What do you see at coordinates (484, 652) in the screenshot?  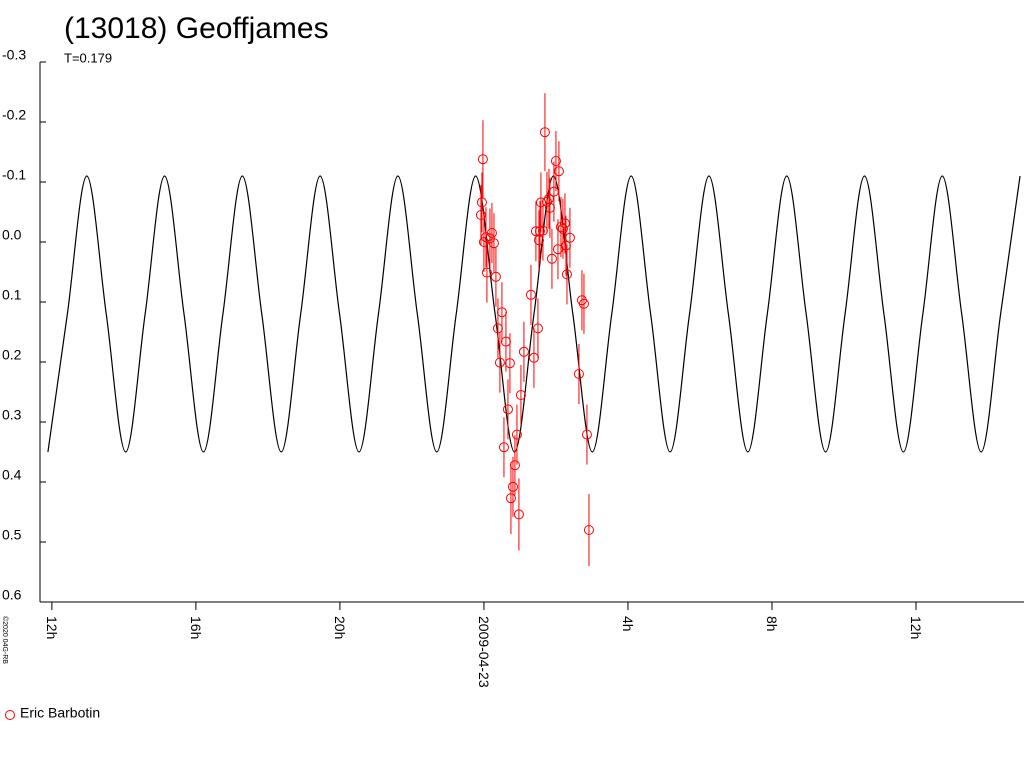 I see `x-tick-label: 2009-04-23` at bounding box center [484, 652].